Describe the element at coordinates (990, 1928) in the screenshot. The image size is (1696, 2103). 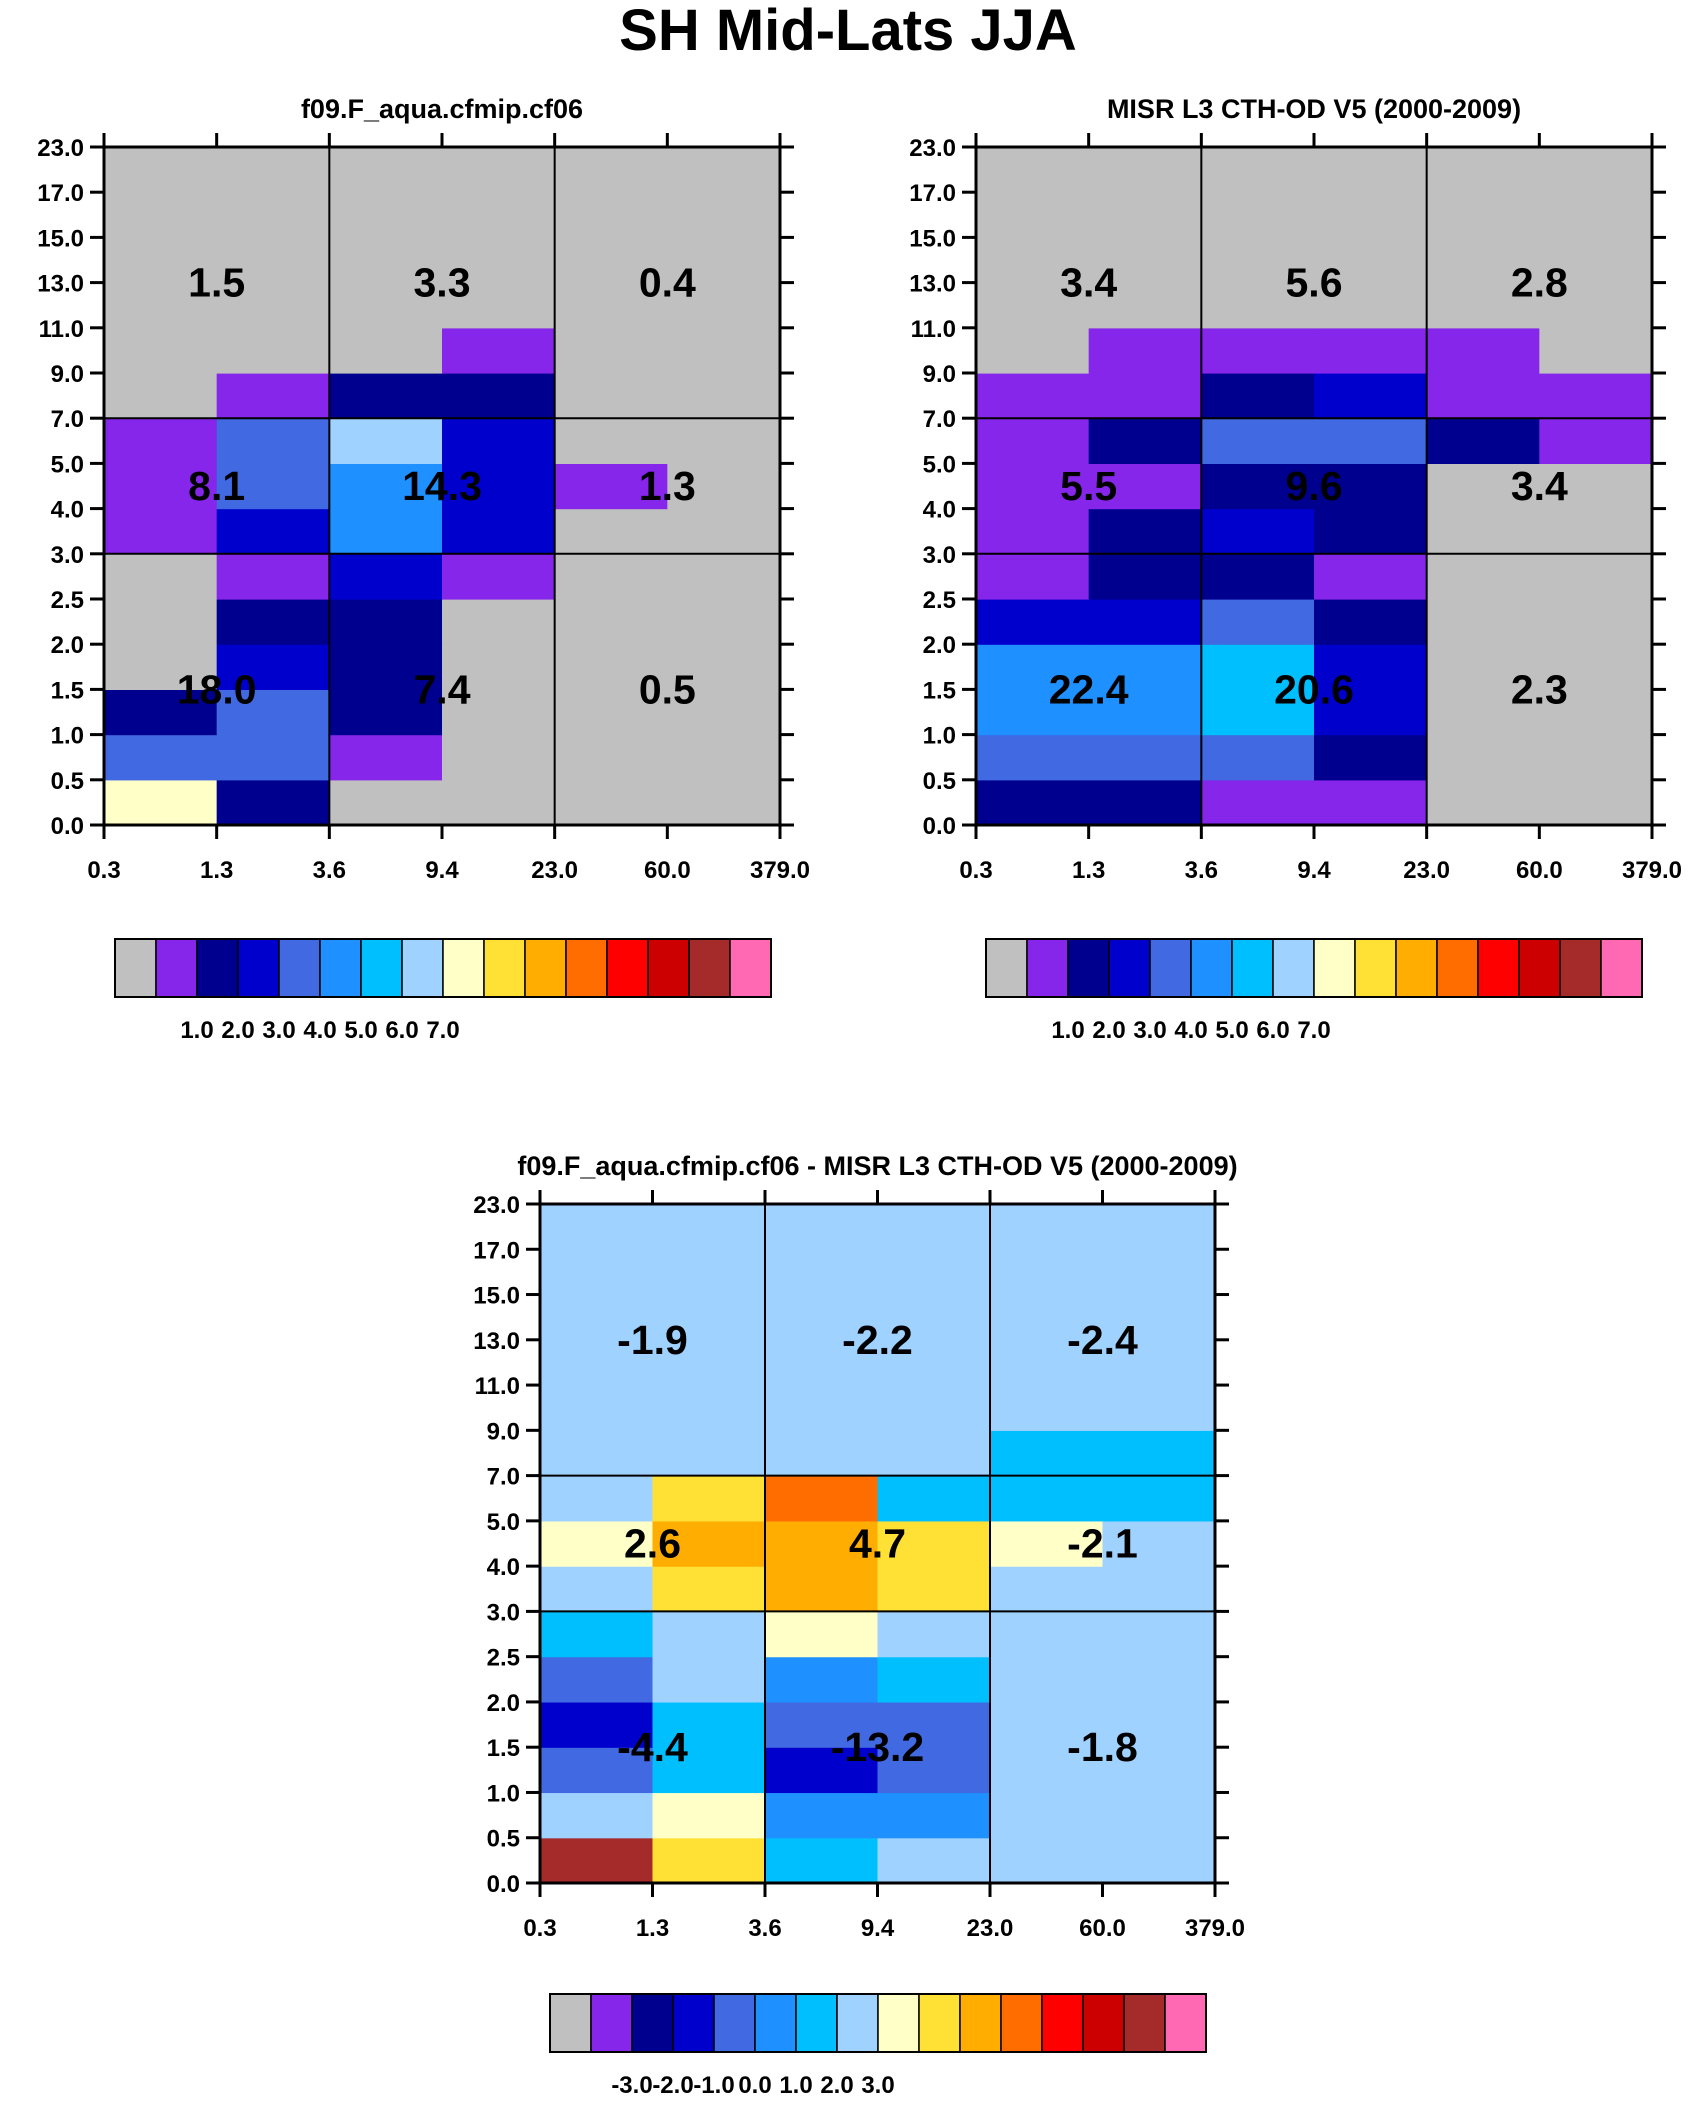
I see `x-tick-label: 23.0` at that location.